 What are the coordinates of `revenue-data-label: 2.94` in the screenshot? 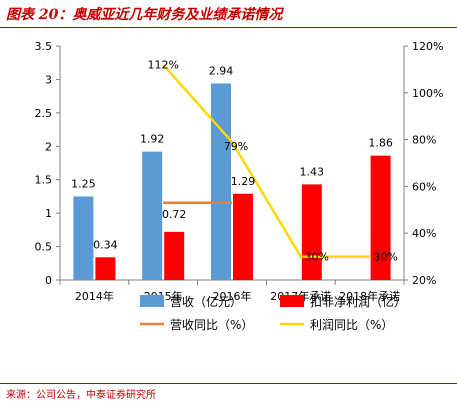 It's located at (221, 70).